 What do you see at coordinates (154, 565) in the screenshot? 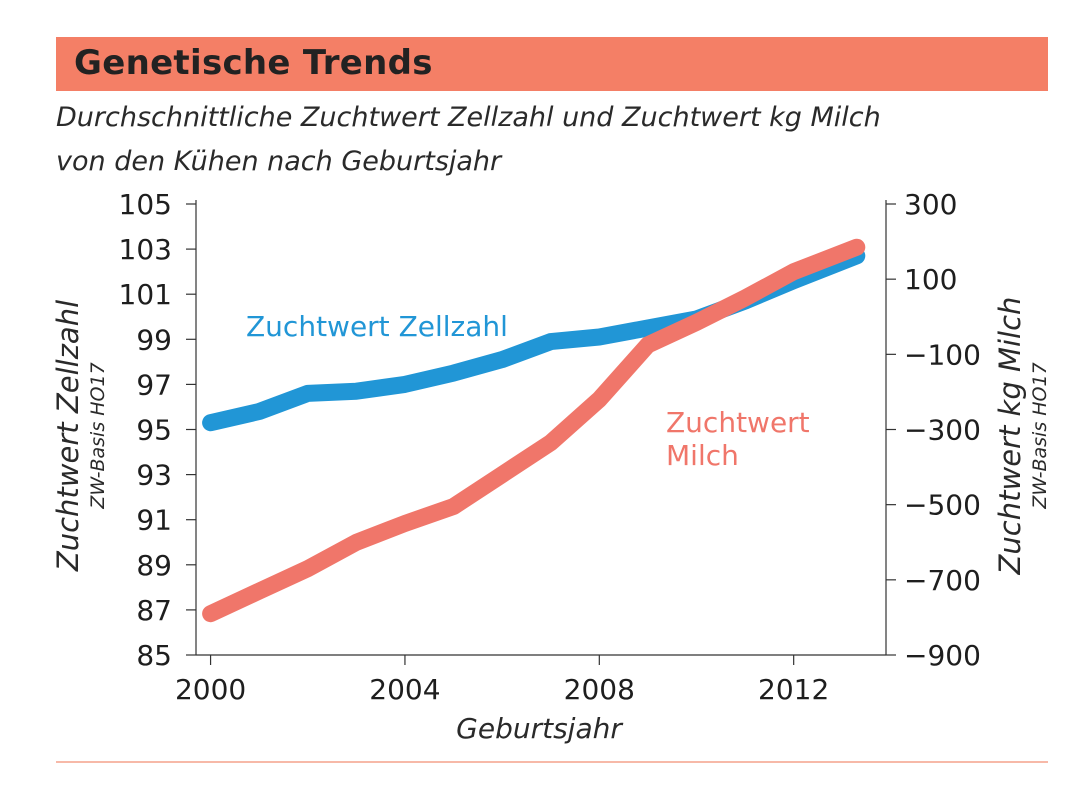
I see `left-tick-label: 89` at bounding box center [154, 565].